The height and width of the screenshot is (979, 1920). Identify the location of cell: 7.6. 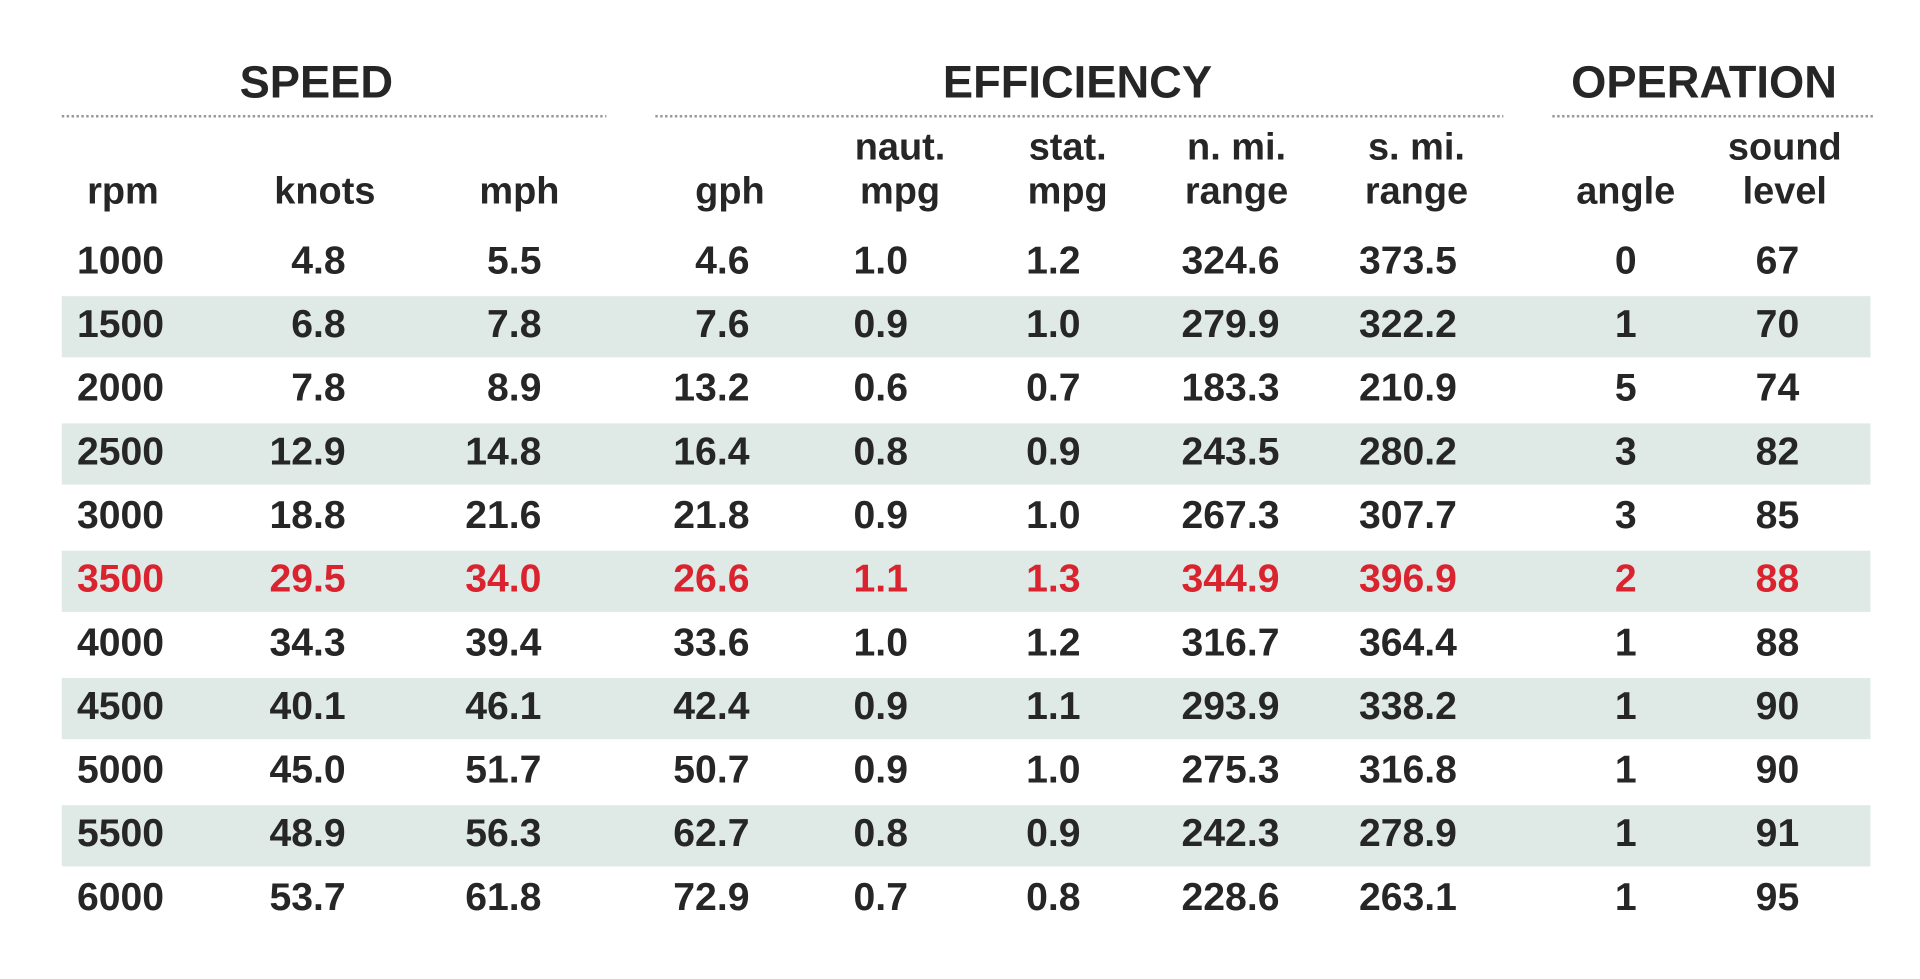
(722, 324).